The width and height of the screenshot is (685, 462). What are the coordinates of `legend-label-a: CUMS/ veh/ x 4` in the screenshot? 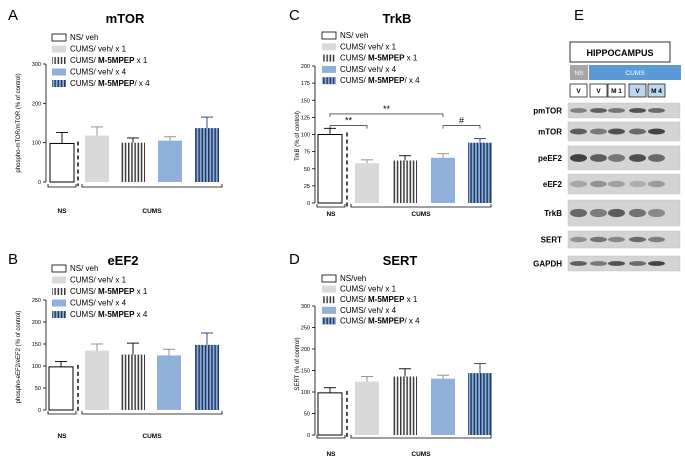 It's located at (98, 72).